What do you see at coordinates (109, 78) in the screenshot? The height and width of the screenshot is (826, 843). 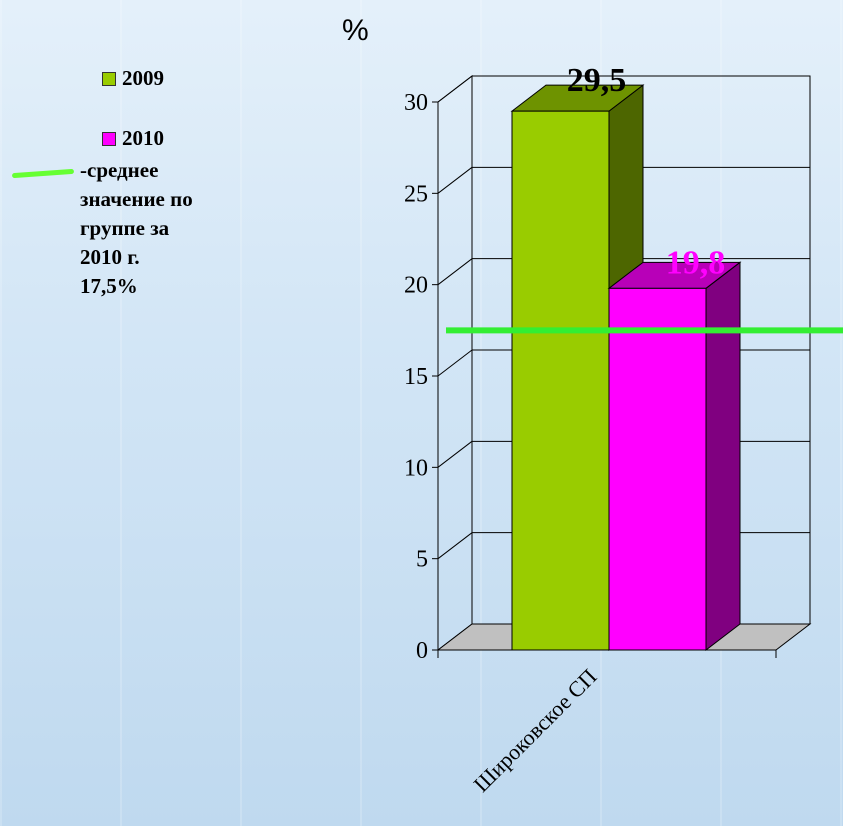 I see `legend-swatch-2009` at bounding box center [109, 78].